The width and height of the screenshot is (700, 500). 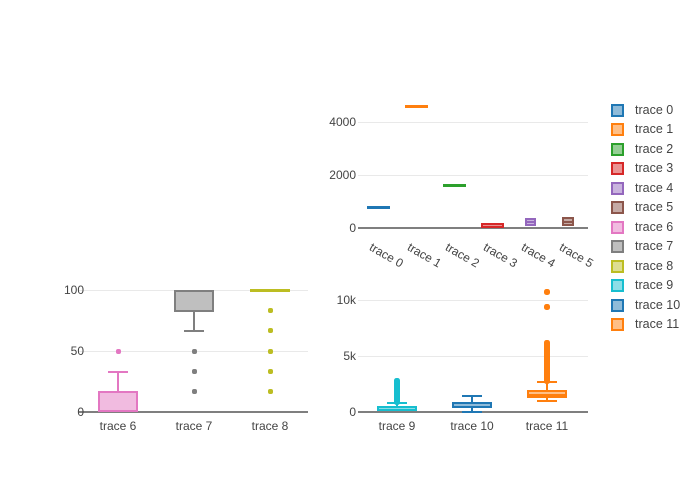 I want to click on y-tick-label: 50, so click(x=77, y=351).